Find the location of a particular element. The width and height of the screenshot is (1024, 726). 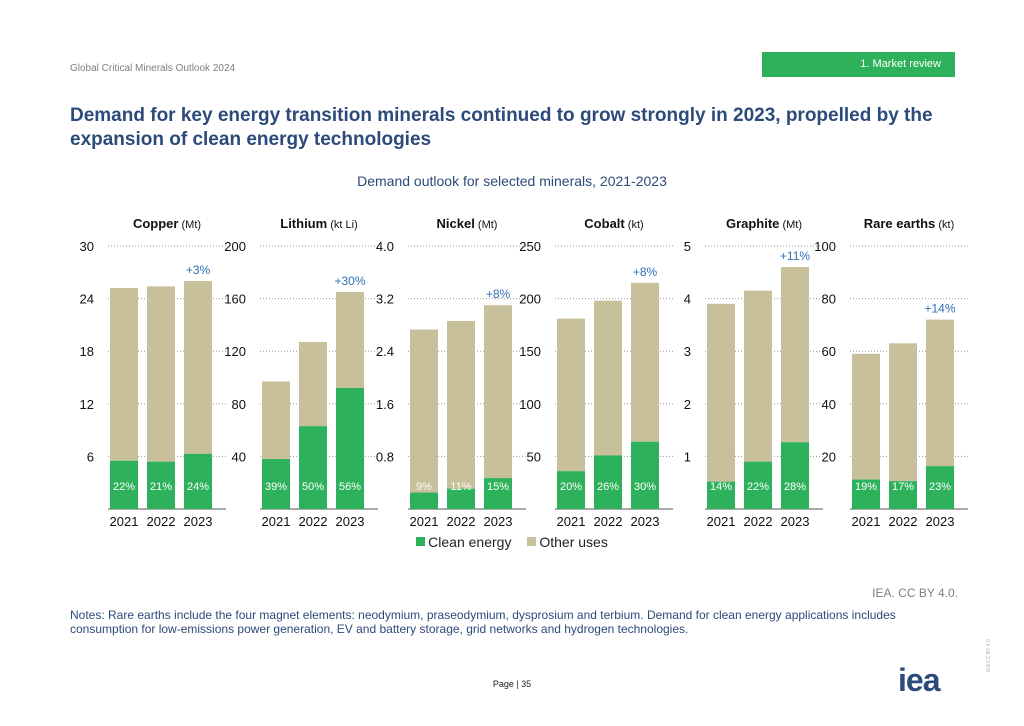

nickel-ytick-label: 3.2 is located at coordinates (385, 299).